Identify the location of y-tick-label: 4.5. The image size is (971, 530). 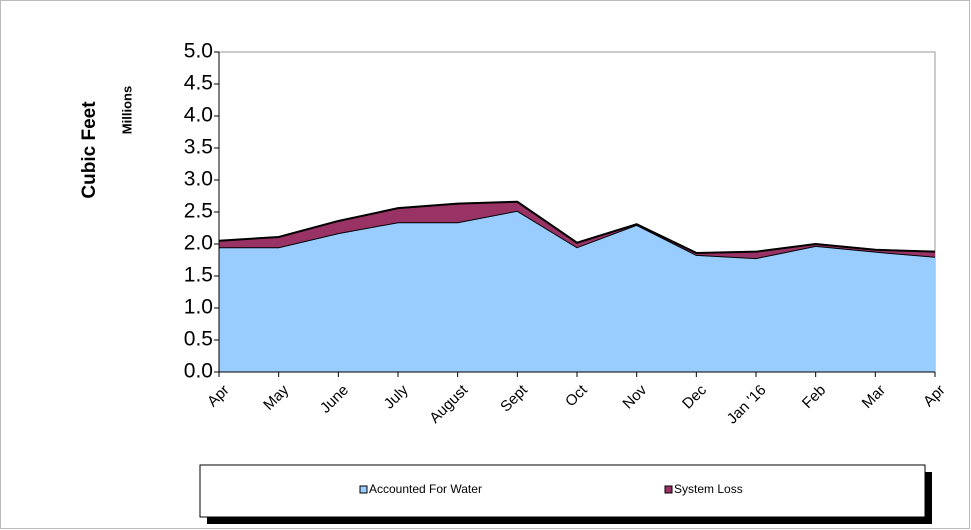
(198, 83).